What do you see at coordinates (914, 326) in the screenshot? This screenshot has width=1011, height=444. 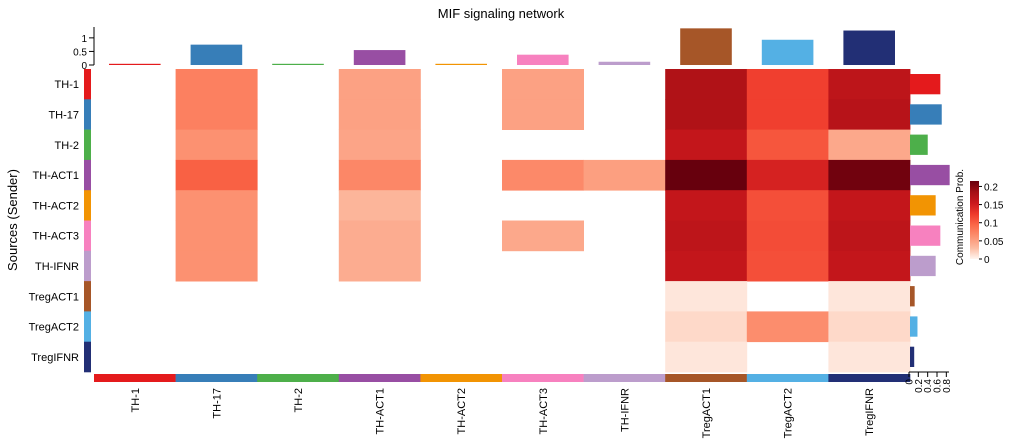 I see `right-bar-tregact2` at bounding box center [914, 326].